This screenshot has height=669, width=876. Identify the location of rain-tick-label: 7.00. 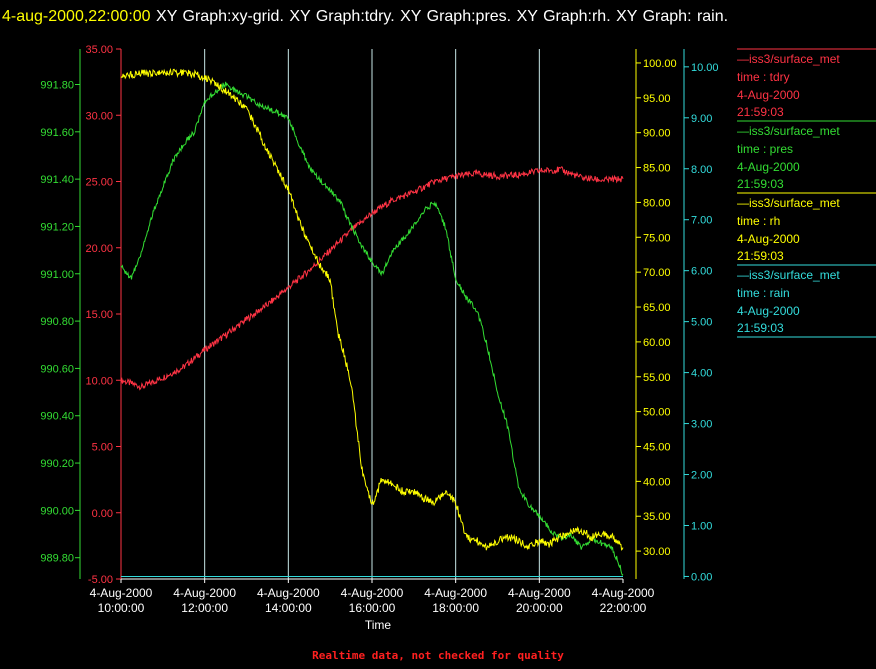
(701, 221).